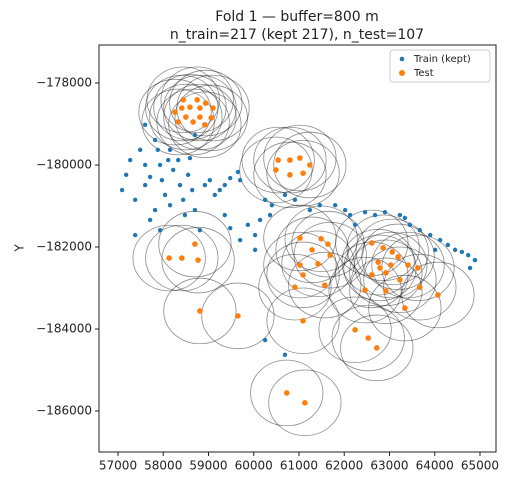 This screenshot has height=484, width=521. Describe the element at coordinates (423, 73) in the screenshot. I see `legend-label: Test` at that location.